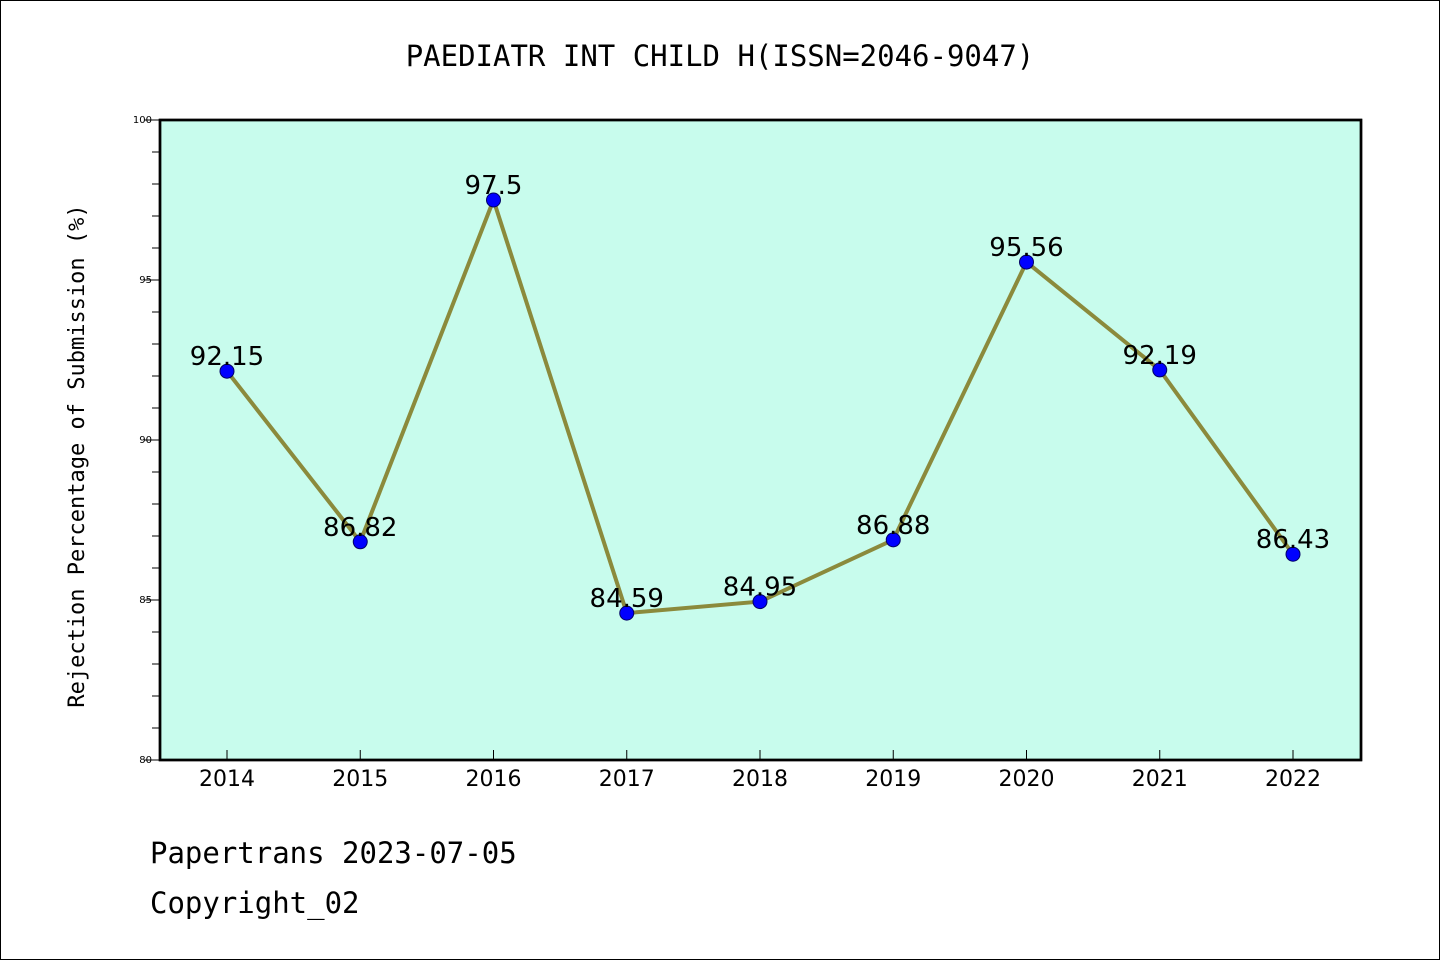  Describe the element at coordinates (142, 120) in the screenshot. I see `y-tick-label: 100` at that location.